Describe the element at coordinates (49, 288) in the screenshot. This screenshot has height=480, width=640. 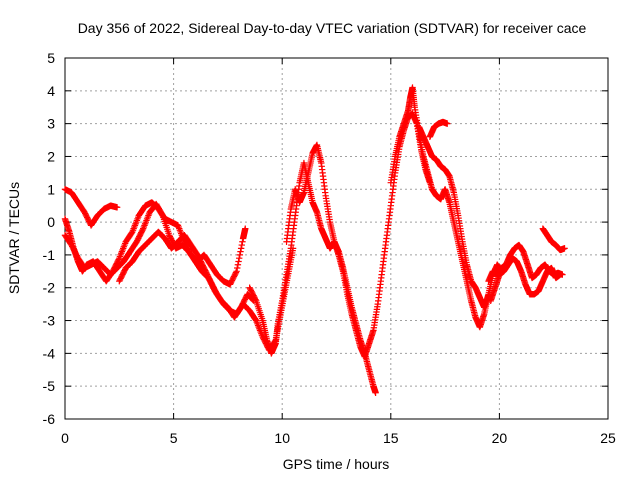
I see `y-tick-label: -2` at that location.